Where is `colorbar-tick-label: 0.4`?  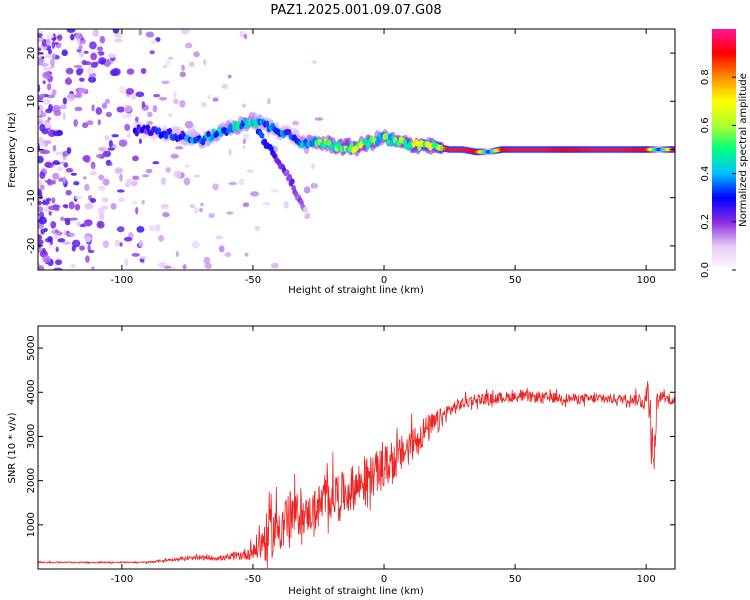 colorbar-tick-label: 0.4 is located at coordinates (705, 174).